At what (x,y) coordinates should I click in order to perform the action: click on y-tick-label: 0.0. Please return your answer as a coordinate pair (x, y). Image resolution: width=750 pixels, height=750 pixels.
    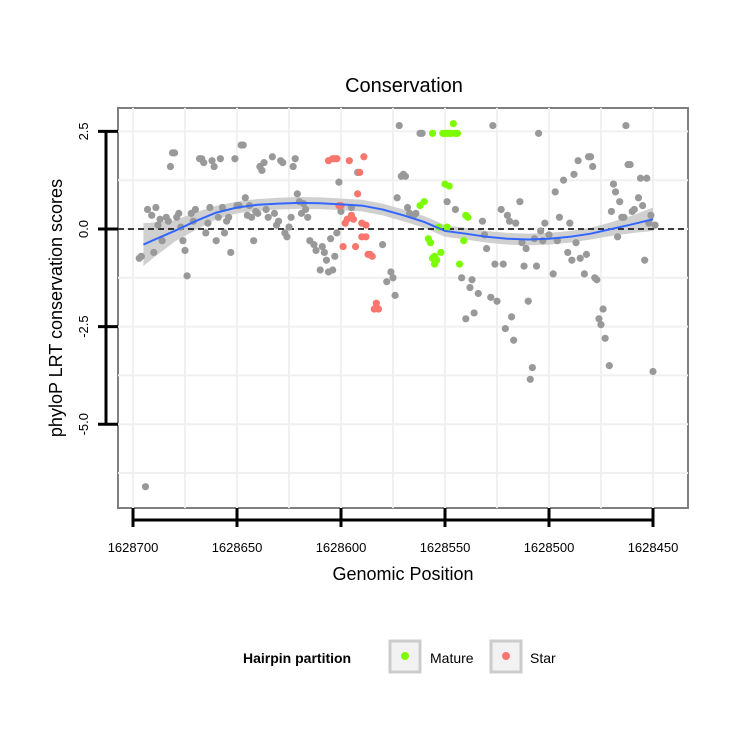
    Looking at the image, I should click on (83, 229).